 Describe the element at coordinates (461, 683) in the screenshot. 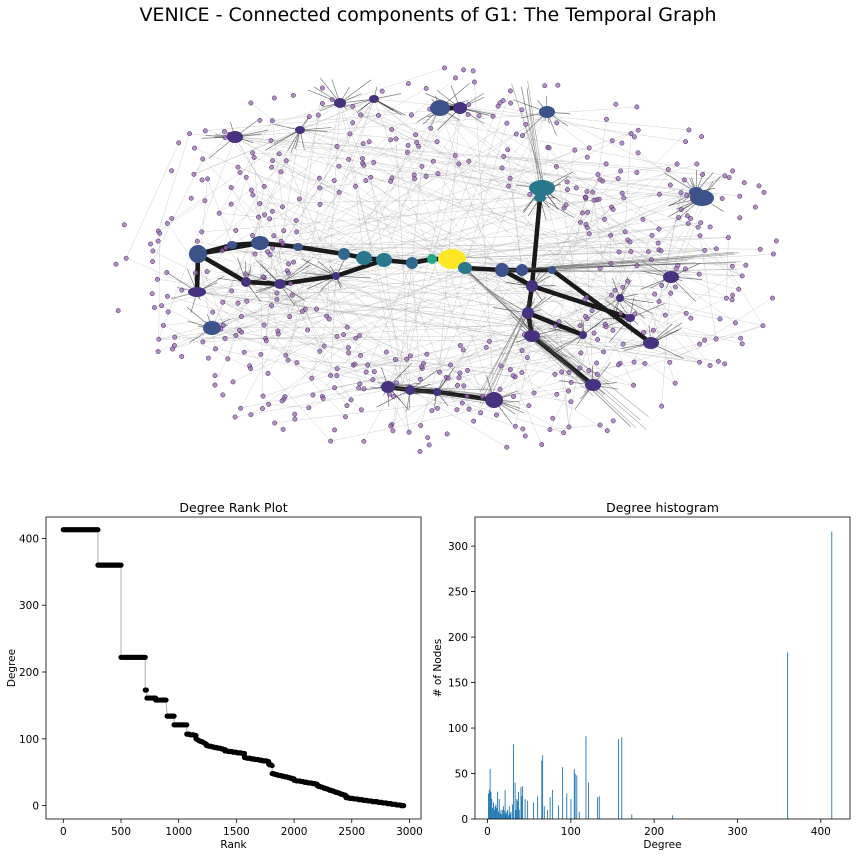

I see `histogram-yticks: 0 50 100 150 200 250 300` at that location.